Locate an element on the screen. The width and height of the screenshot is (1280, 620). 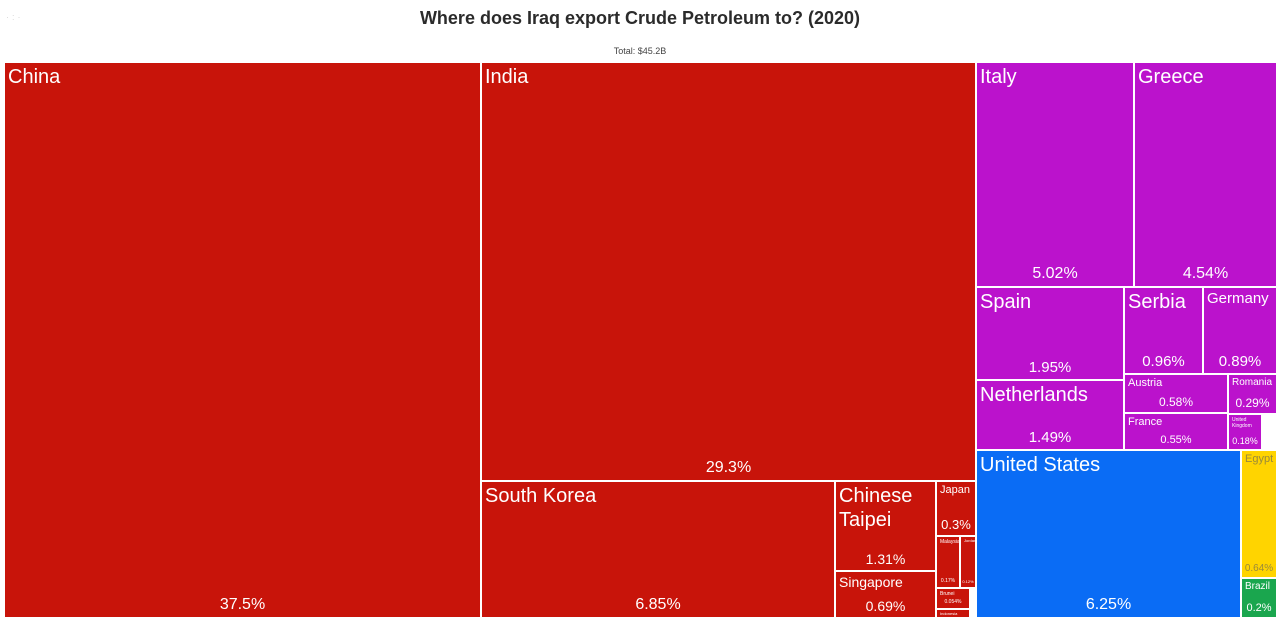
tile-label: South Korea is located at coordinates (541, 496).